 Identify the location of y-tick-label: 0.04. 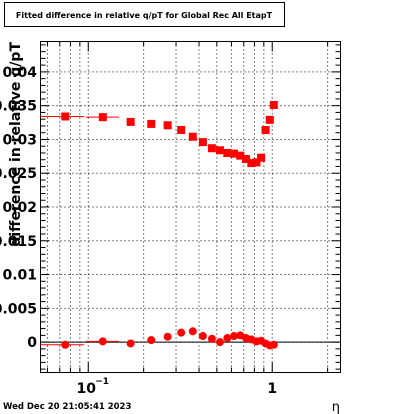
(19, 73).